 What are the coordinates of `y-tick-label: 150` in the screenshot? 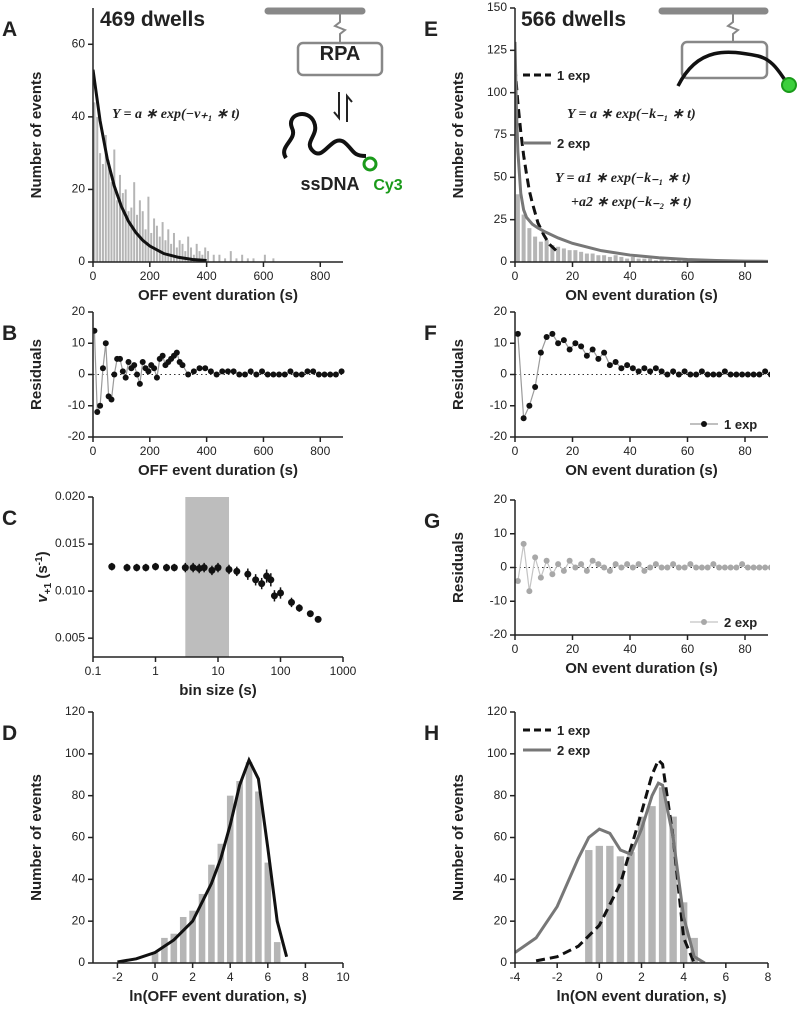 It's located at (497, 7).